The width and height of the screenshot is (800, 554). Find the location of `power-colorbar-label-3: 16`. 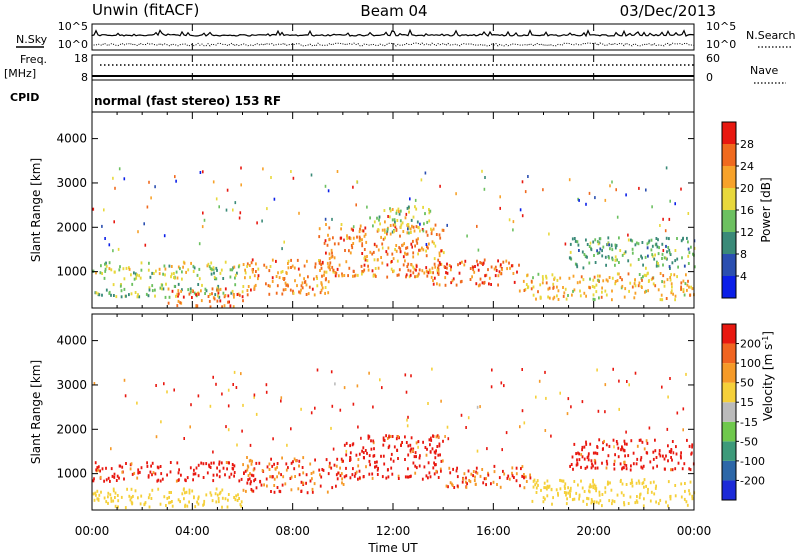

power-colorbar-label-3: 16 is located at coordinates (747, 210).